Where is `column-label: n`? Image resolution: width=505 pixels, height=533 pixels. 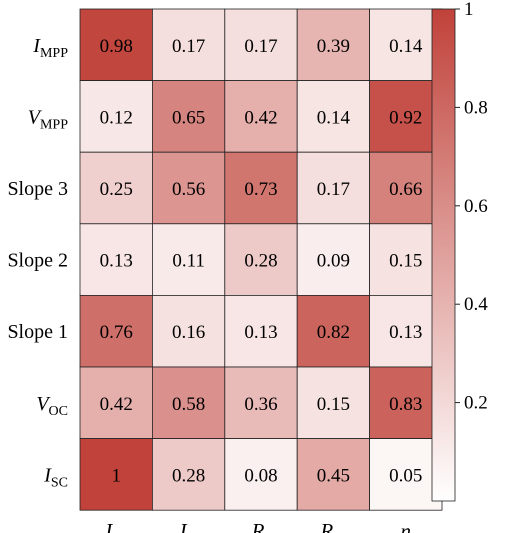
column-label: n is located at coordinates (406, 526).